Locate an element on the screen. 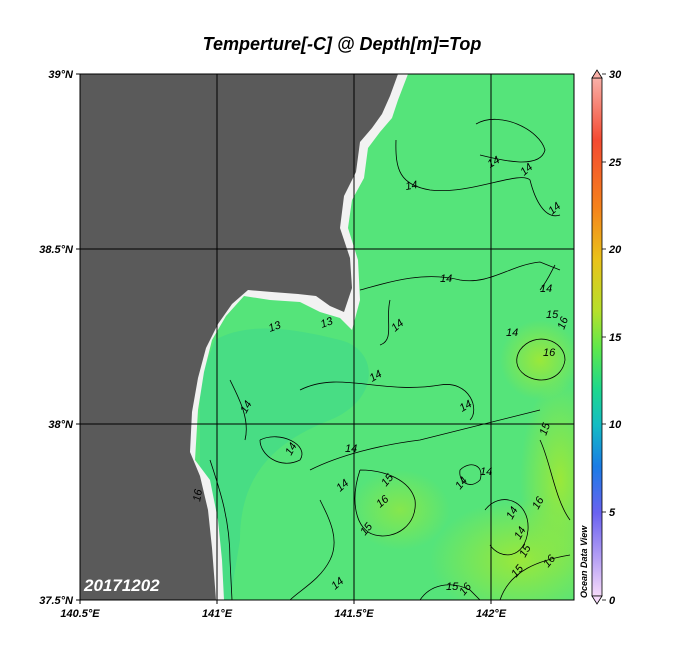 Image resolution: width=684 pixels, height=660 pixels. y-tick-label: 37.5°N is located at coordinates (56, 601).